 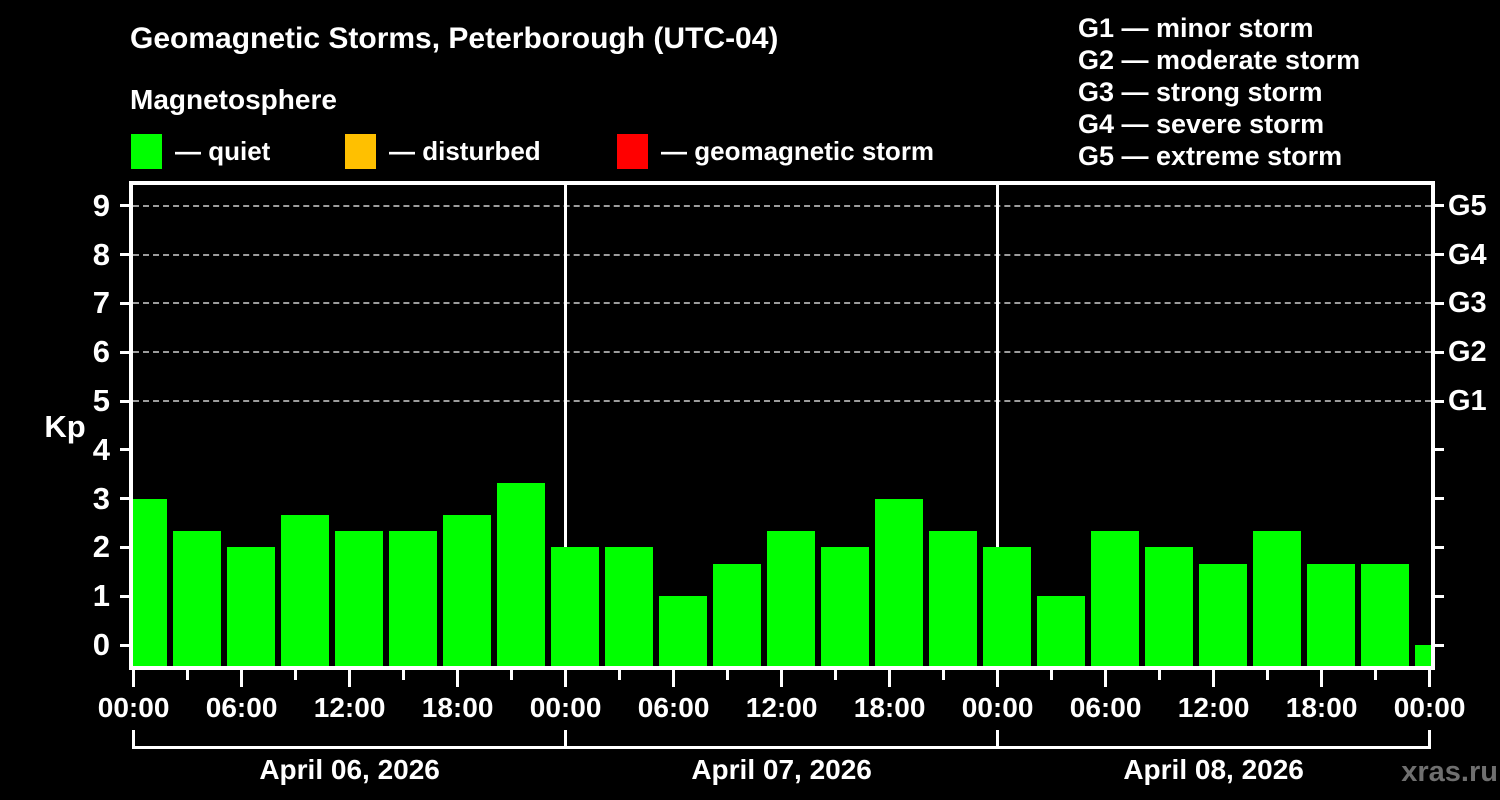 I want to click on storm-scale-line-g4: G4 — severe storm, so click(x=1201, y=124).